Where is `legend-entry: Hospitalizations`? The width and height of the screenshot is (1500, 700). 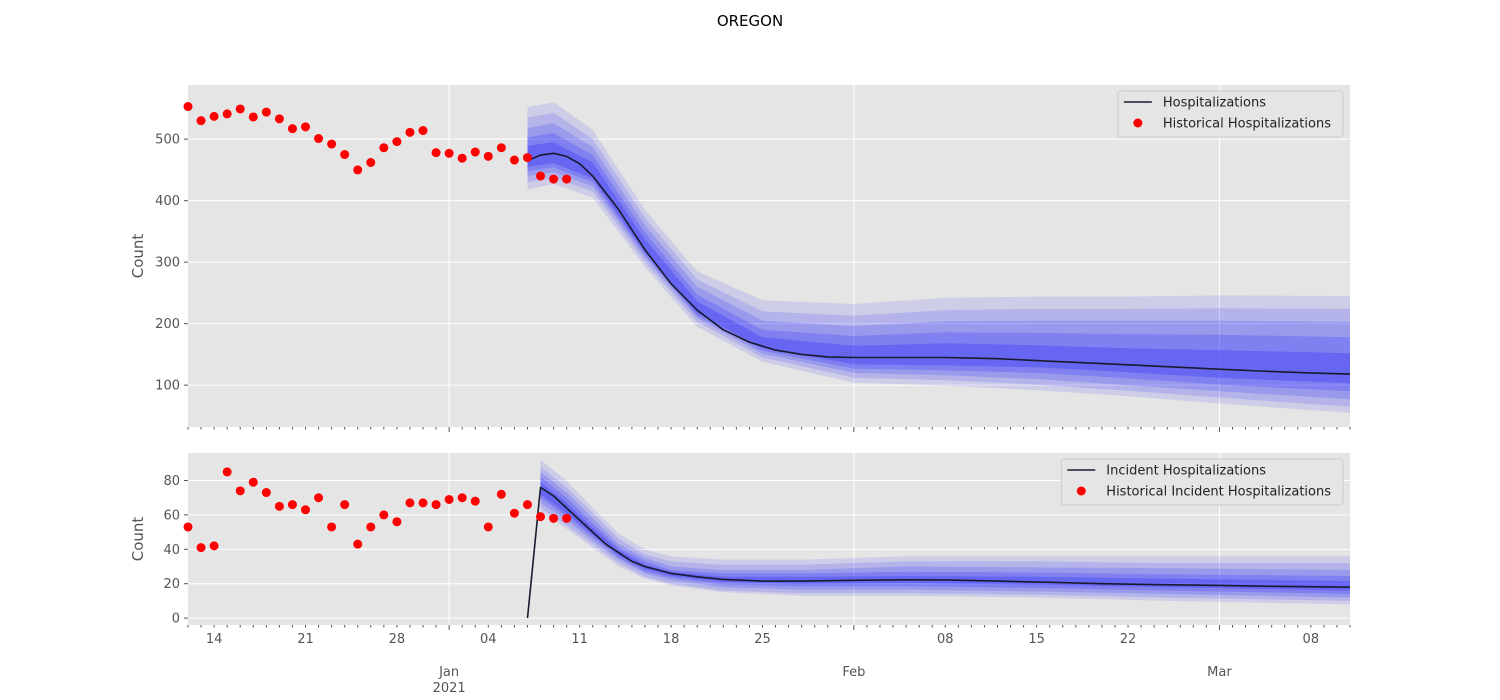
legend-entry: Hospitalizations is located at coordinates (1214, 103).